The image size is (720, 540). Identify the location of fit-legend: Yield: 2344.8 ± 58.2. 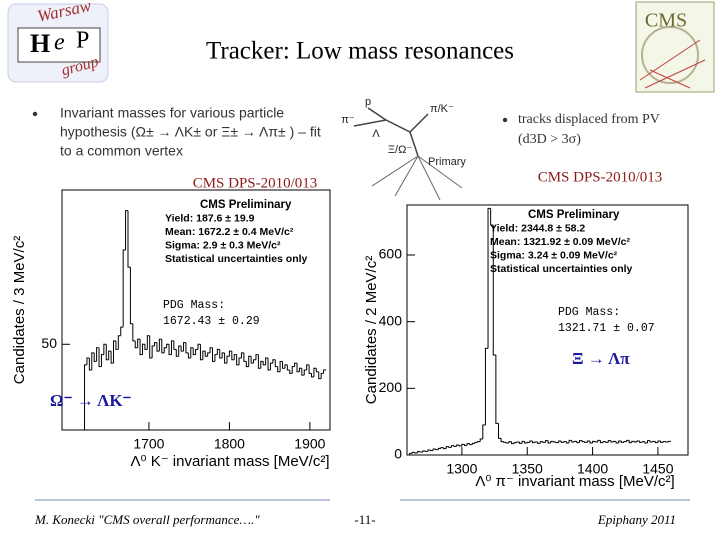
(537, 228).